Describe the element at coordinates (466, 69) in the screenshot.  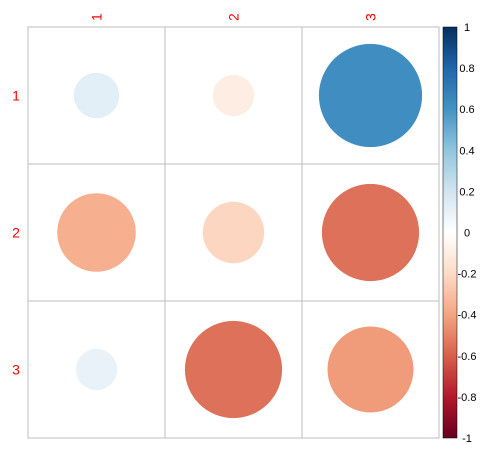
I see `legend-tick-label: 0.8` at that location.